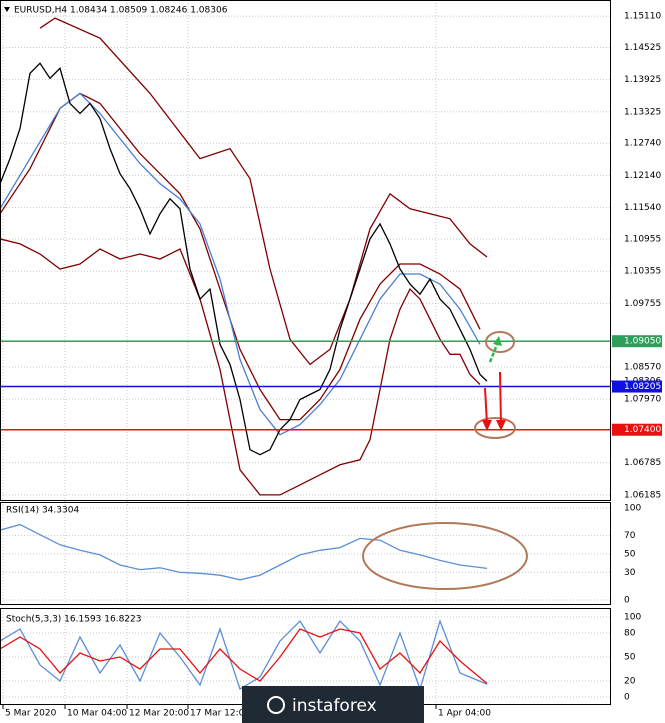 The height and width of the screenshot is (723, 665). What do you see at coordinates (642, 495) in the screenshot?
I see `y-tick-label: 1.06185` at bounding box center [642, 495].